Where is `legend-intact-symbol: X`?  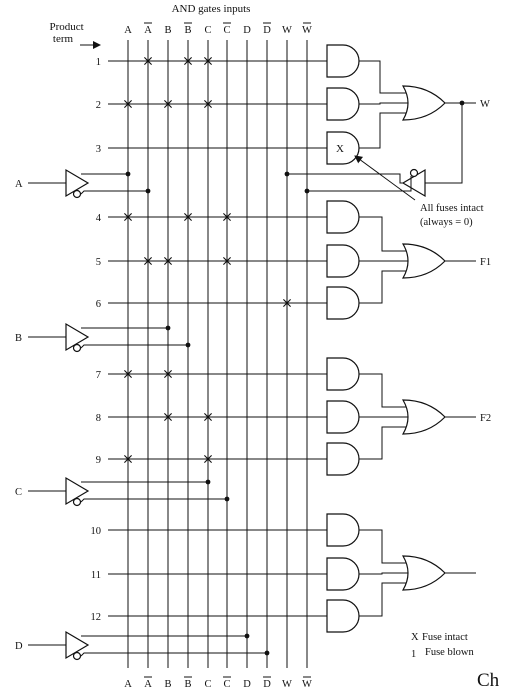
legend-intact-symbol: X is located at coordinates (415, 637).